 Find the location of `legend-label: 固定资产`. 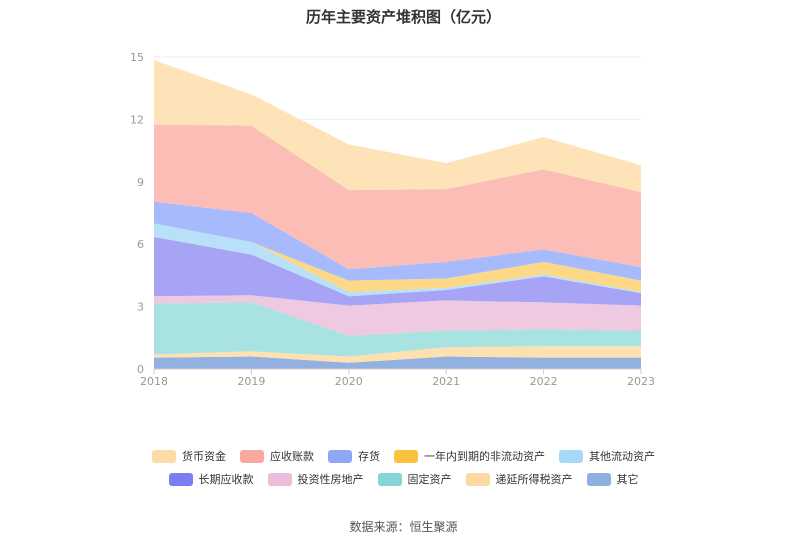

legend-label: 固定资产 is located at coordinates (429, 479).